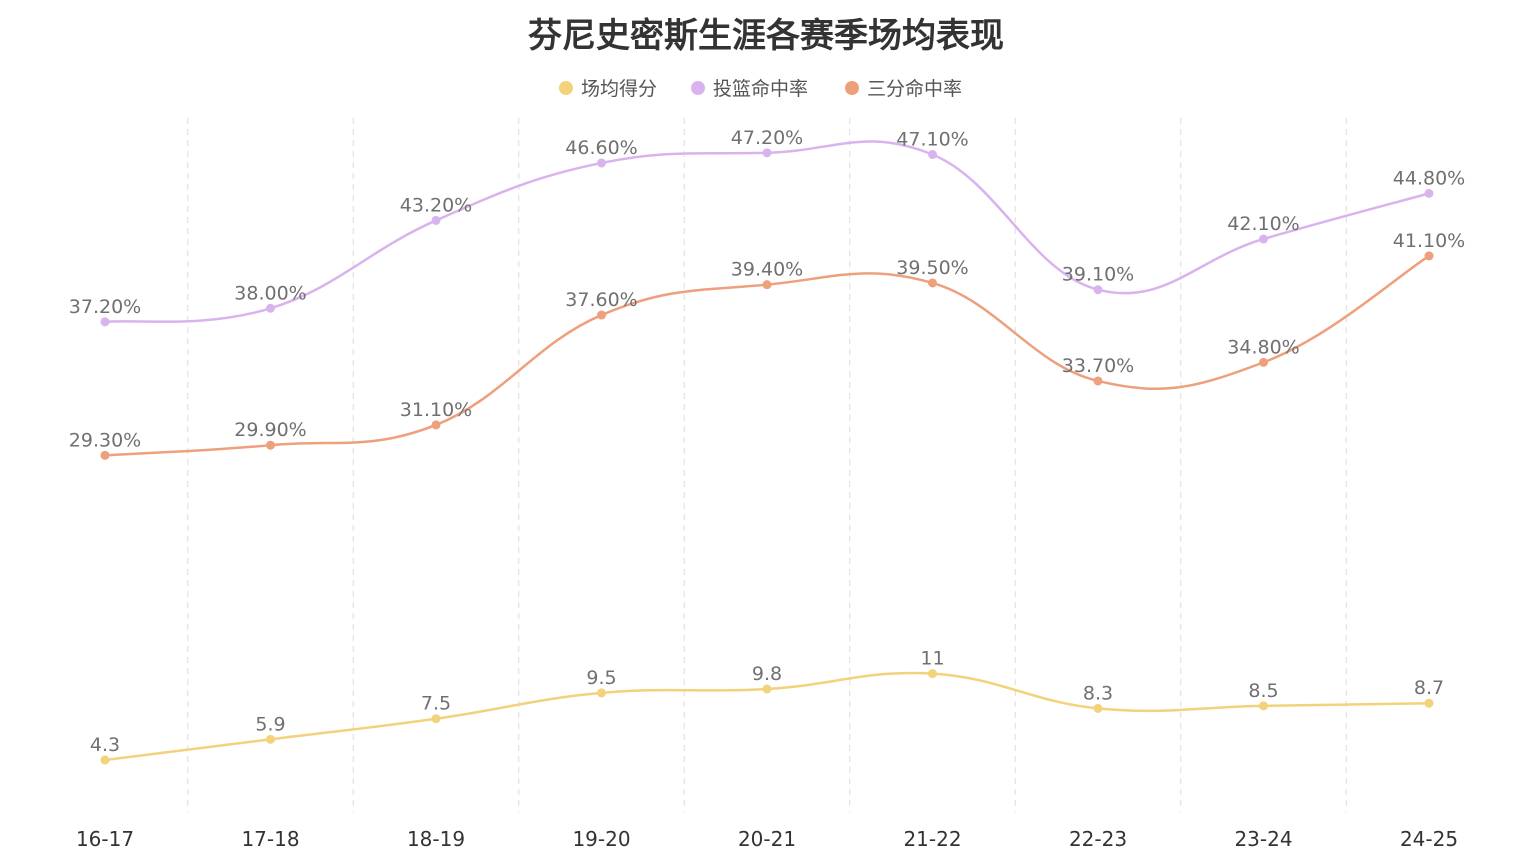 The width and height of the screenshot is (1533, 863). I want to click on data-label: 34.80%, so click(1263, 347).